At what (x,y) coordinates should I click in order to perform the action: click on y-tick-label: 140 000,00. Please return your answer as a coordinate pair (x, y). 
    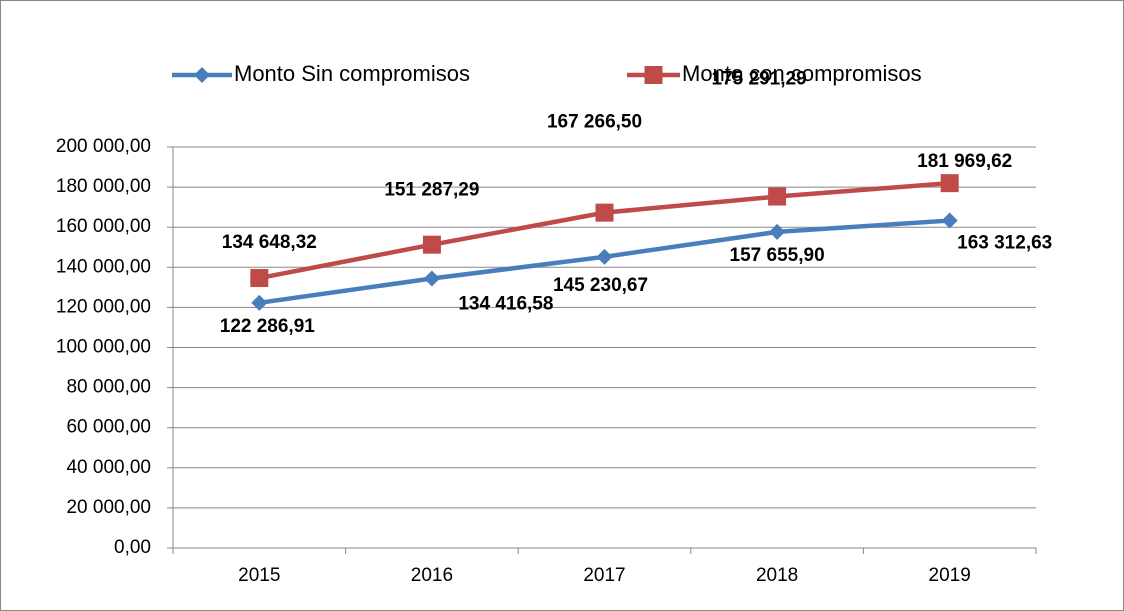
    Looking at the image, I should click on (103, 266).